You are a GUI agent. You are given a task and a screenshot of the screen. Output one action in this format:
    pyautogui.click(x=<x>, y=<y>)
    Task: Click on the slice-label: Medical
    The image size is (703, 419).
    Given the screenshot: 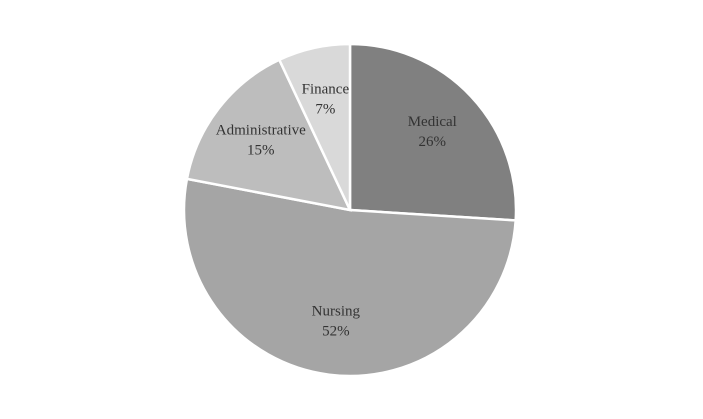 What is the action you would take?
    pyautogui.click(x=432, y=122)
    